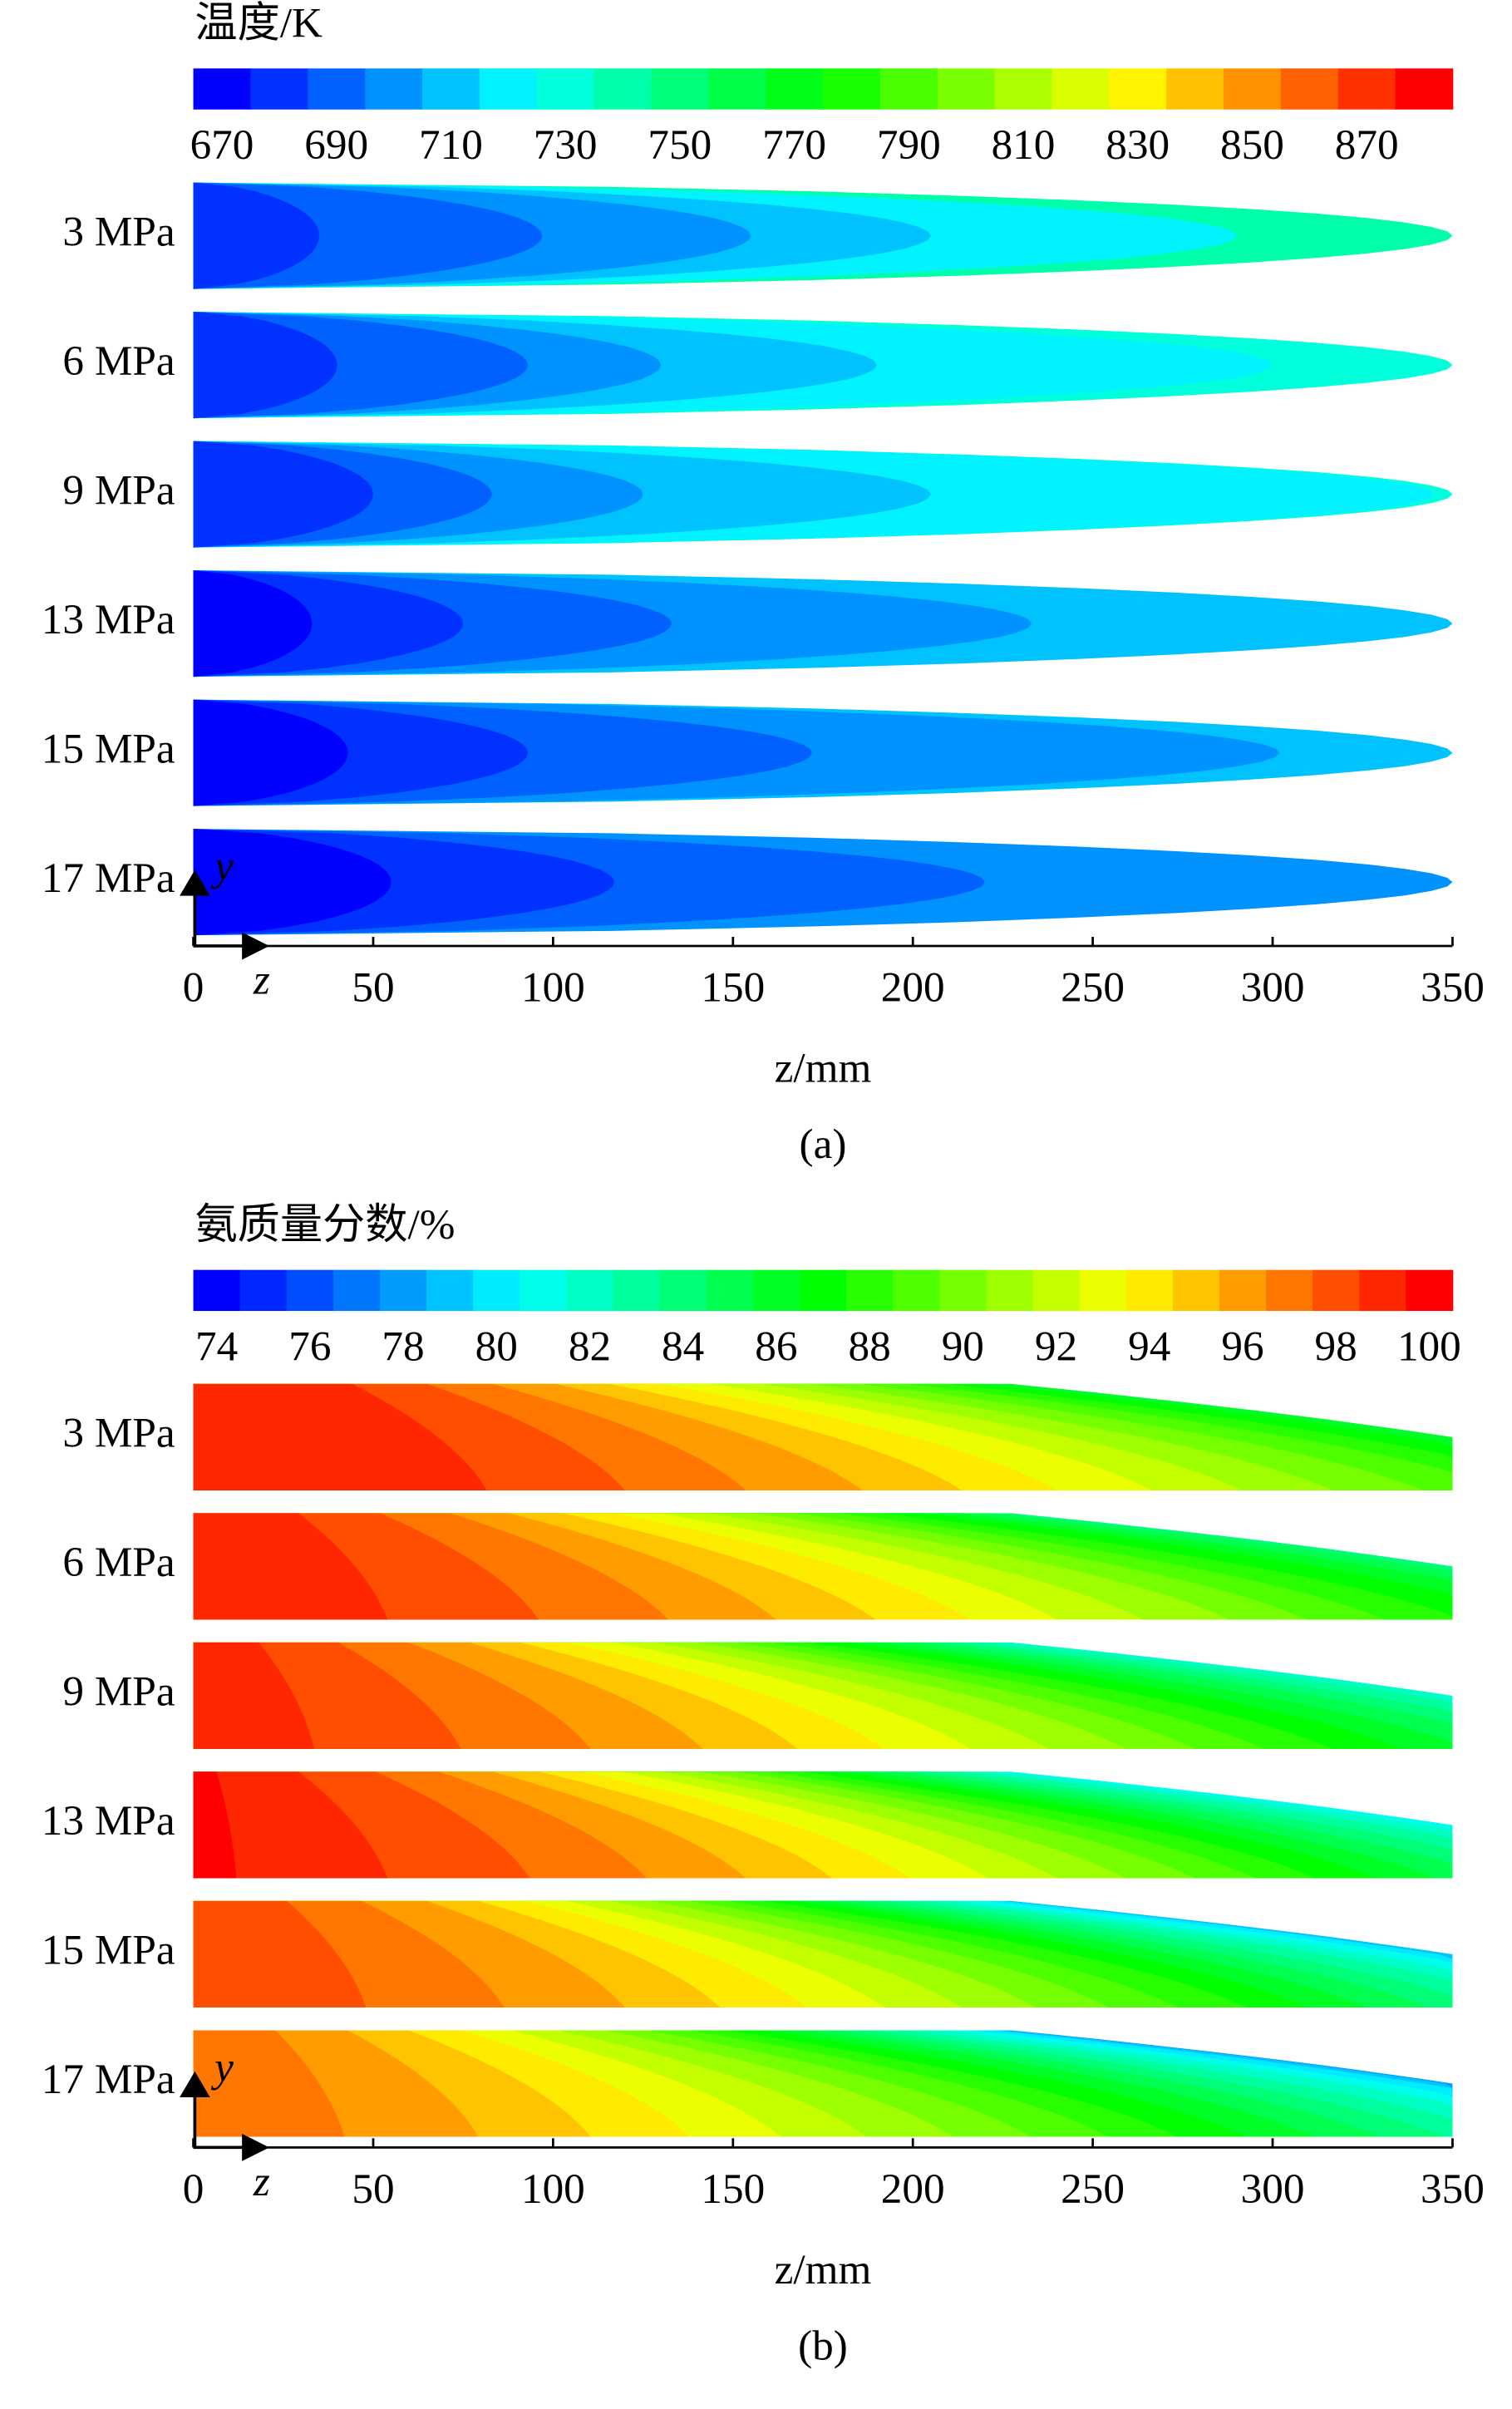  What do you see at coordinates (109, 1821) in the screenshot?
I see `row-label: 13 MPa` at bounding box center [109, 1821].